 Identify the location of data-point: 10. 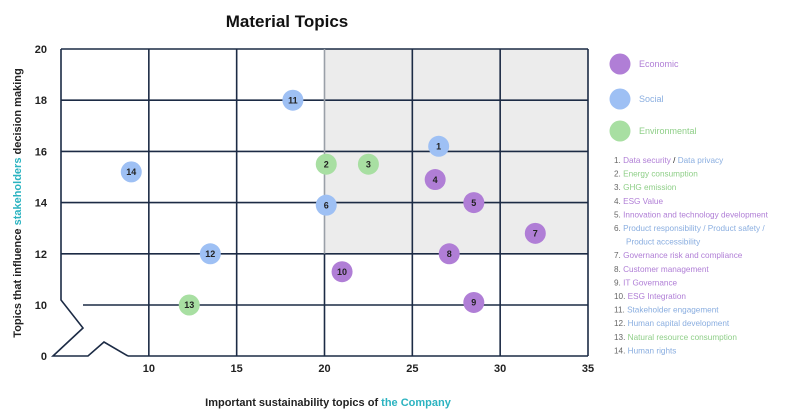
(342, 272).